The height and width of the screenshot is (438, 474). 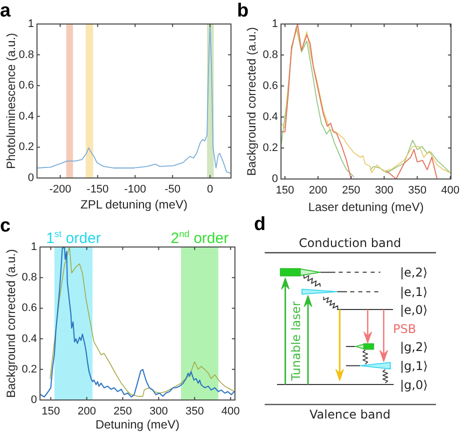 What do you see at coordinates (134, 204) in the screenshot?
I see `x-axis-title: ZPL detuning (meV)` at bounding box center [134, 204].